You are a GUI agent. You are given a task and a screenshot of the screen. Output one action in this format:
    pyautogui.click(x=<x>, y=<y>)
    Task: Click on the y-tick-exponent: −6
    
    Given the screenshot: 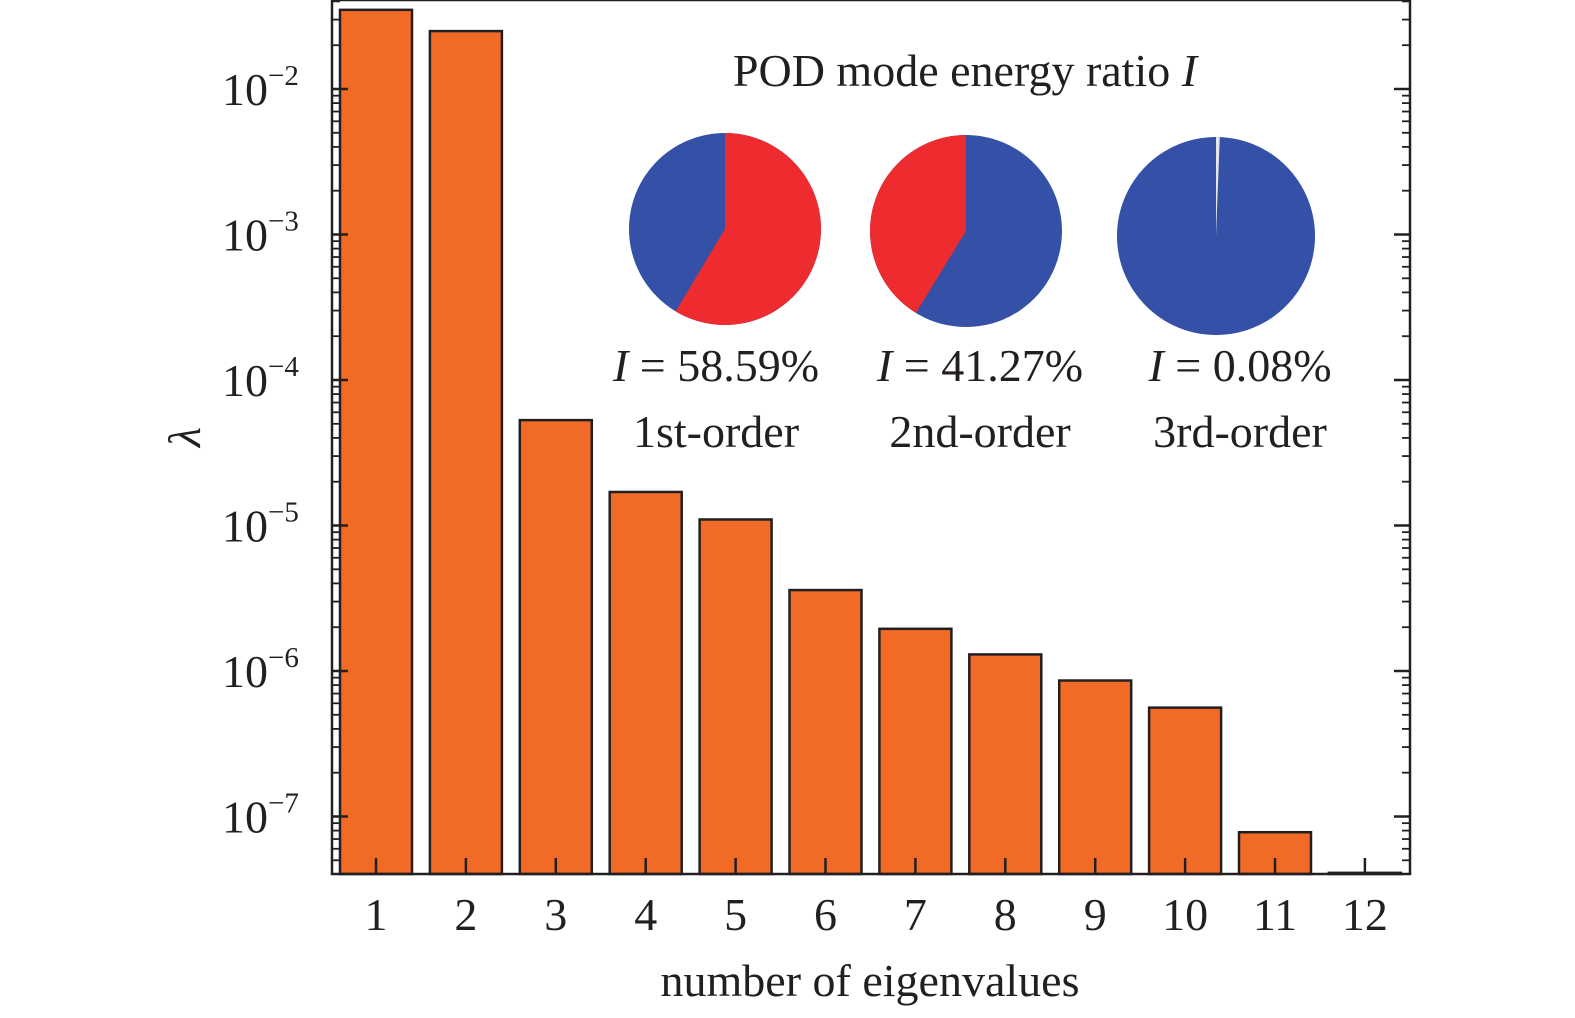 What is the action you would take?
    pyautogui.click(x=283, y=658)
    